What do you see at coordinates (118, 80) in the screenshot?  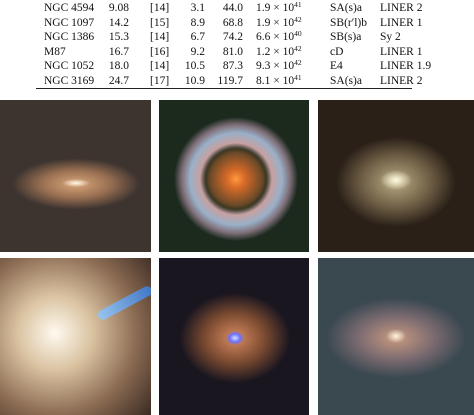 I see `table-cell: 24.7` at bounding box center [118, 80].